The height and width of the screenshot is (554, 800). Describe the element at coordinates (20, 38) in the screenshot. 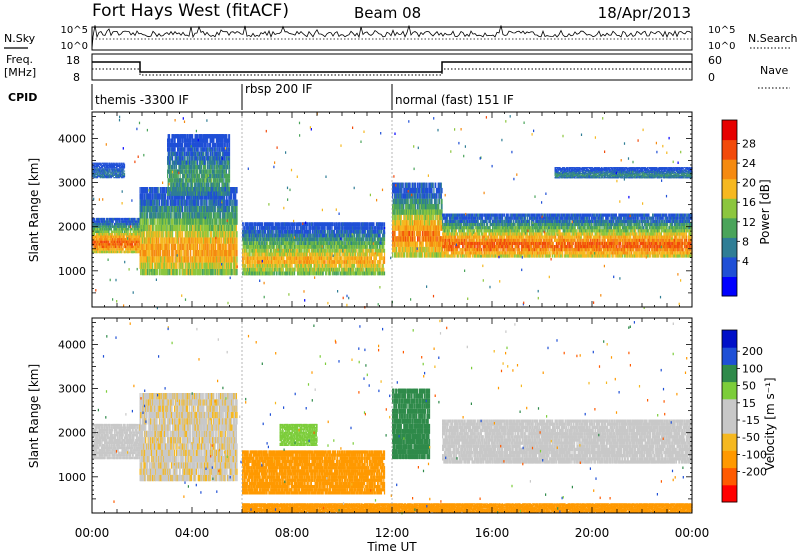

I see `nsky-label: N.Sky` at that location.